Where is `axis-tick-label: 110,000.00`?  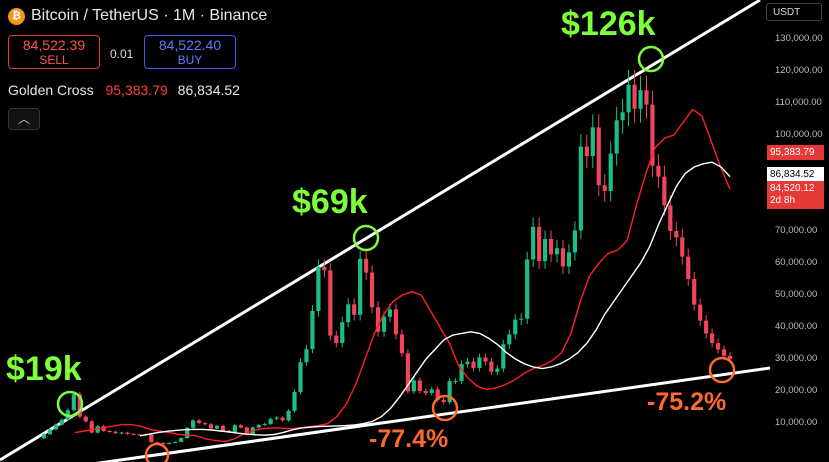
axis-tick-label: 110,000.00 is located at coordinates (798, 102).